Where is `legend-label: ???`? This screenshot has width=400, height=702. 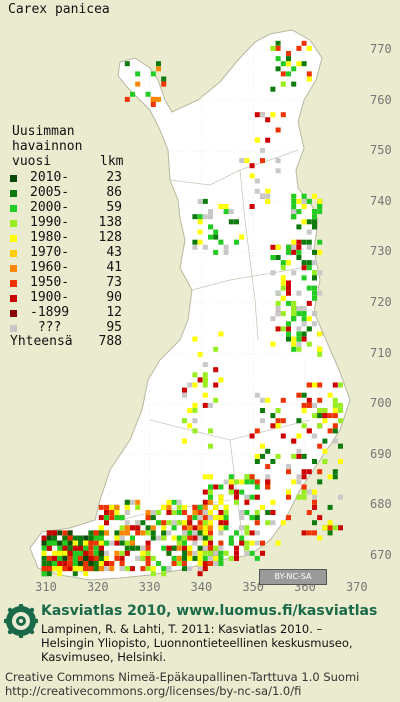
legend-label: ??? is located at coordinates (46, 327).